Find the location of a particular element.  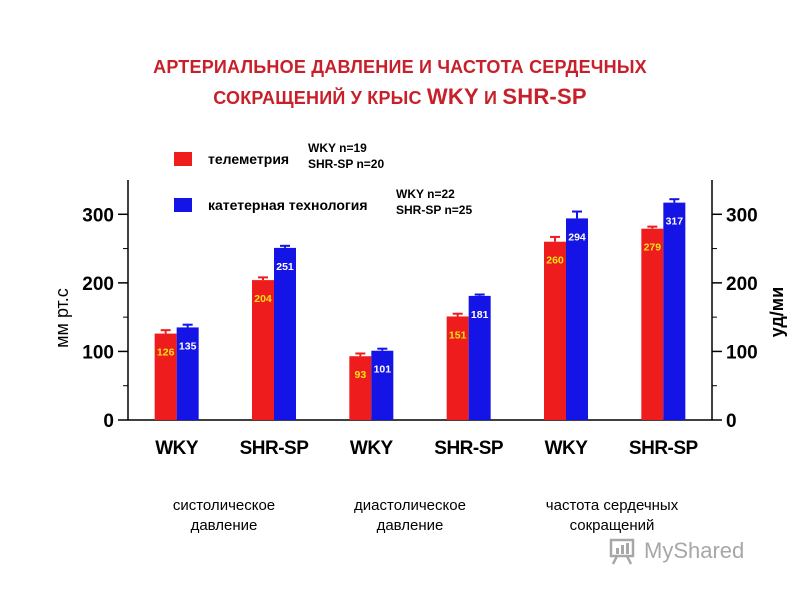

legend-n-telemetry-wky: WKY n=19 is located at coordinates (337, 148).